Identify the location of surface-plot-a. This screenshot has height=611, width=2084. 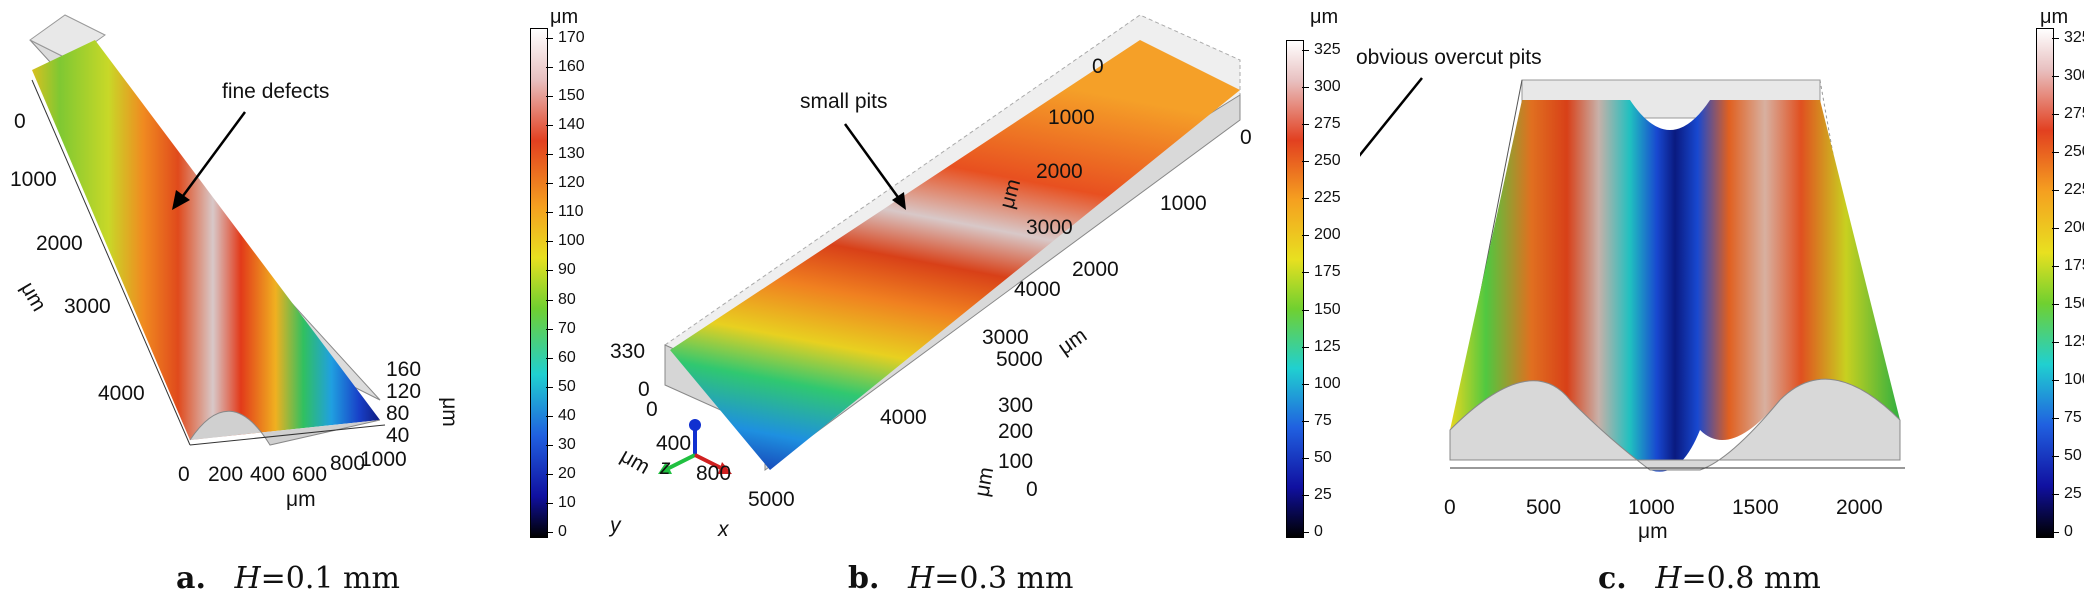
(207, 230).